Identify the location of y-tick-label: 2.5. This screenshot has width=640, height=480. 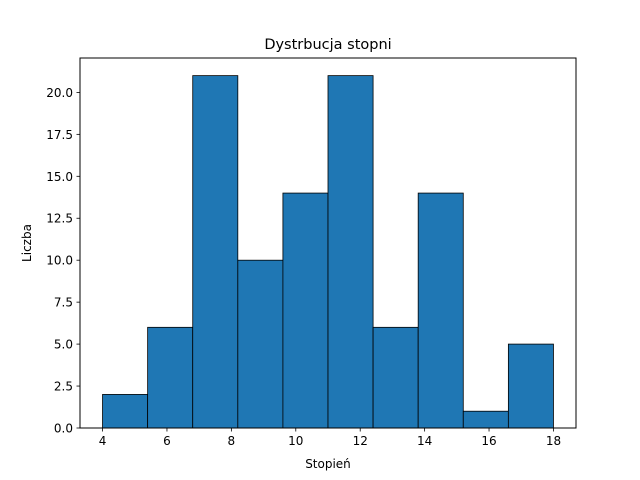
(63, 387).